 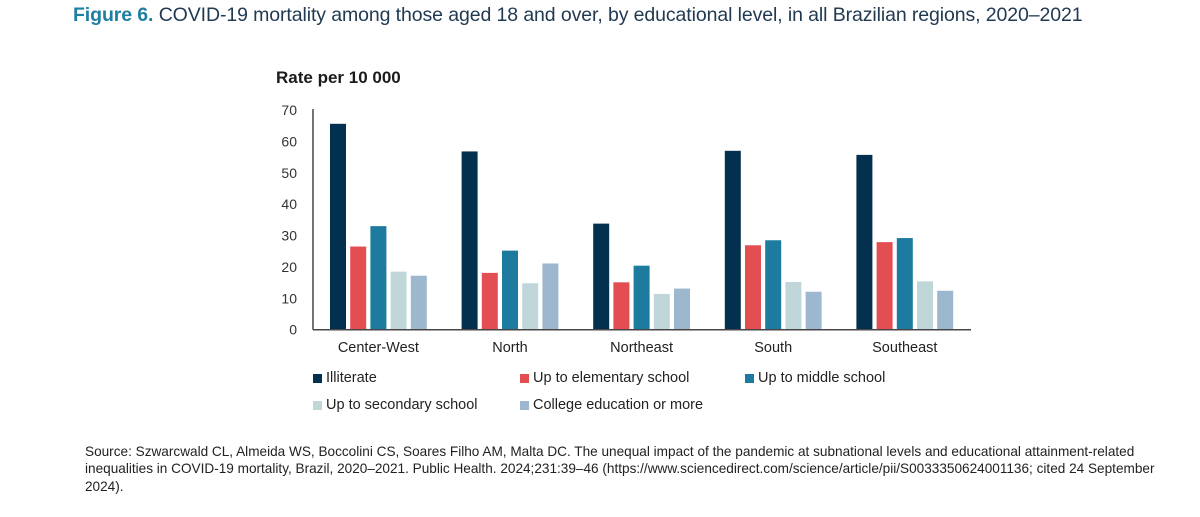 I want to click on y-tick-label: 60, so click(x=289, y=141).